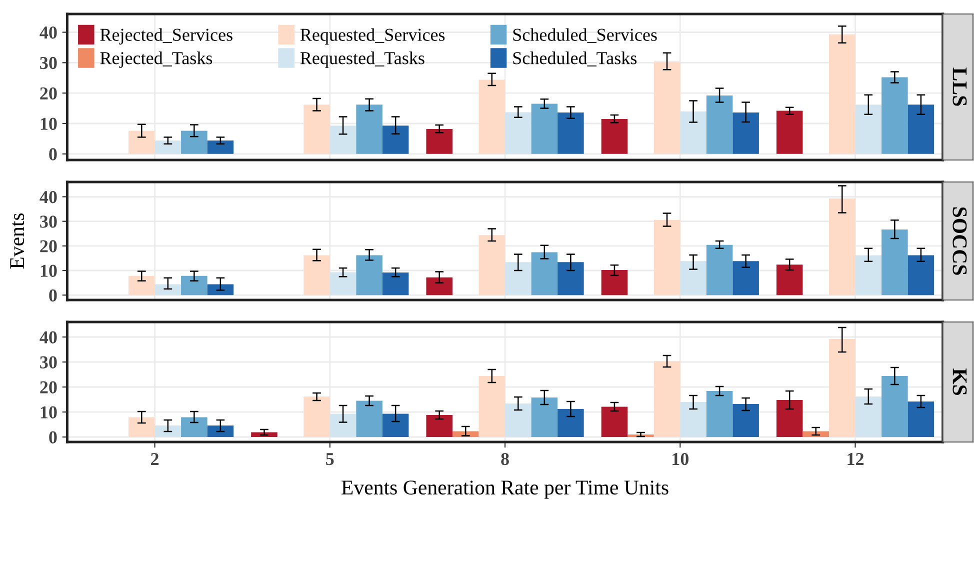  Describe the element at coordinates (330, 459) in the screenshot. I see `x-tick-label: 5` at that location.